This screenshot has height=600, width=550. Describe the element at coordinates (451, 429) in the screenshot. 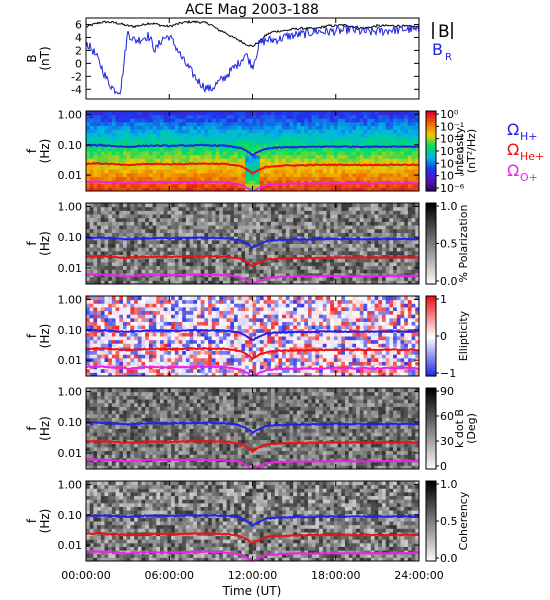

I see `colorbar: 90 60 30 0 k dot B (Deg)` at that location.